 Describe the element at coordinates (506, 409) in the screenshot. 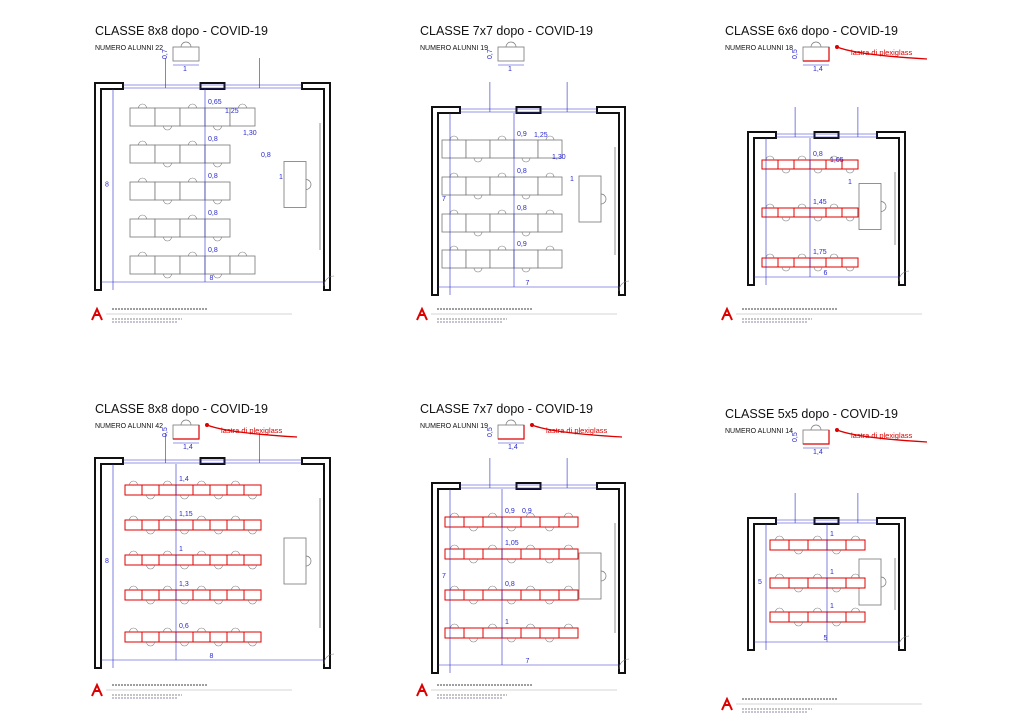

I see `panel-title: CLASSE 7x7 dopo - COVID-19` at that location.